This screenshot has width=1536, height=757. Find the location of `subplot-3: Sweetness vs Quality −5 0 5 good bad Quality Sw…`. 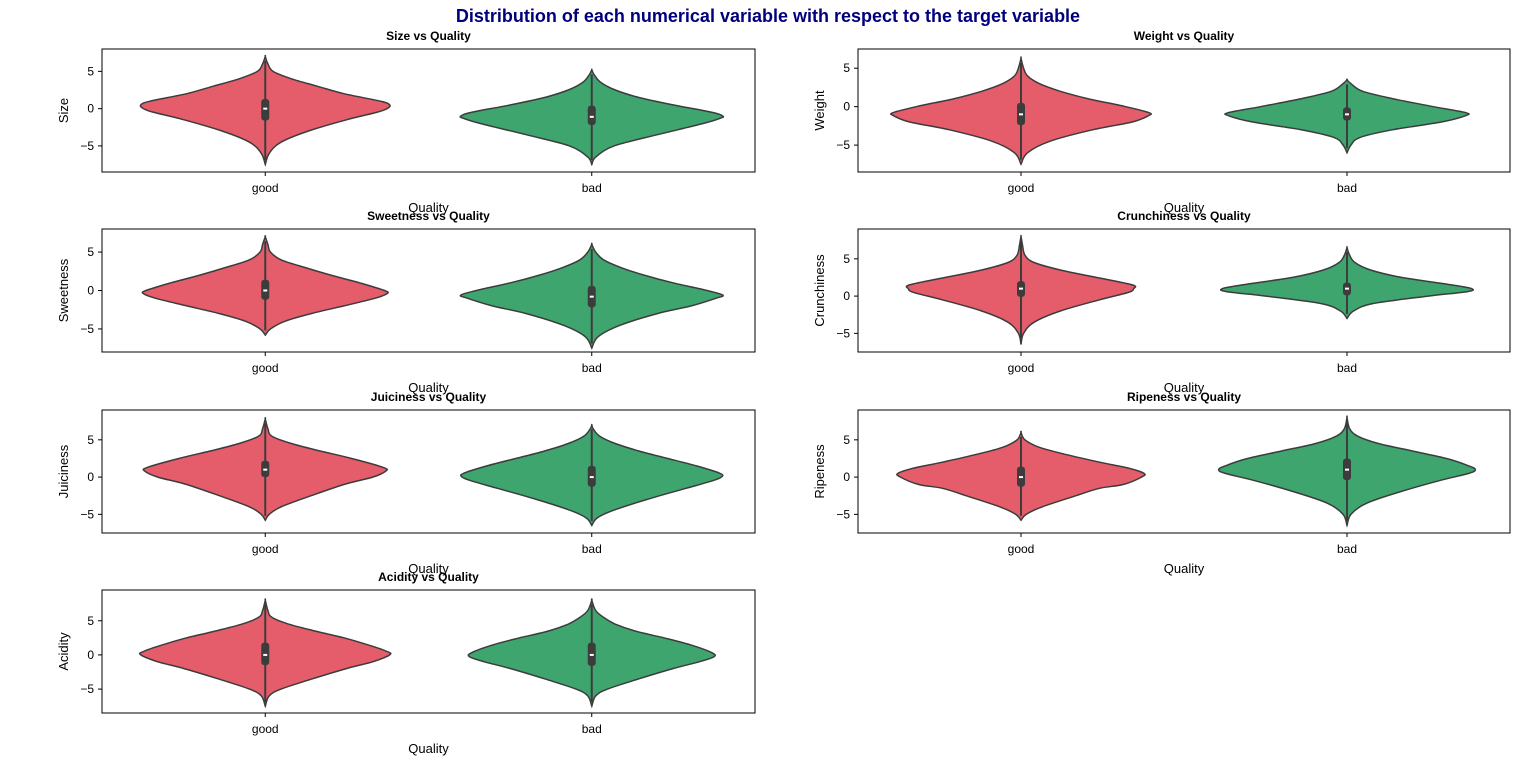

subplot-3: Sweetness vs Quality −5 0 5 good bad Quality Sw… is located at coordinates (406, 302).